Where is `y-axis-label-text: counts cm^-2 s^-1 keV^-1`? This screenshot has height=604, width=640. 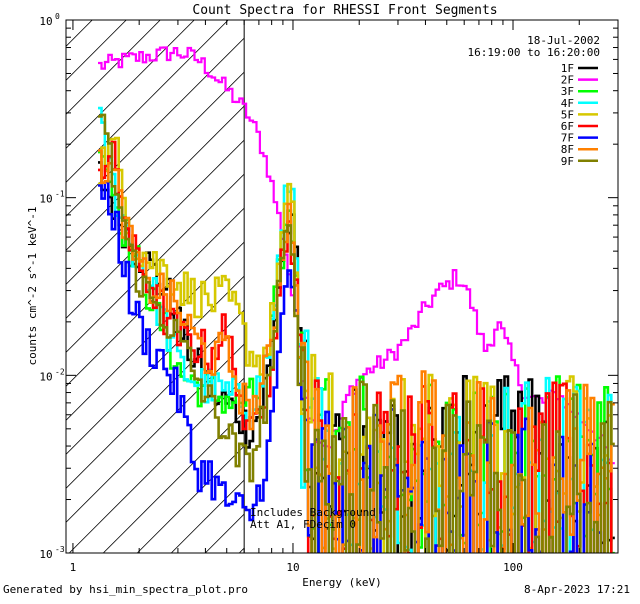 y-axis-label-text: counts cm^-2 s^-1 keV^-1 is located at coordinates (32, 286).